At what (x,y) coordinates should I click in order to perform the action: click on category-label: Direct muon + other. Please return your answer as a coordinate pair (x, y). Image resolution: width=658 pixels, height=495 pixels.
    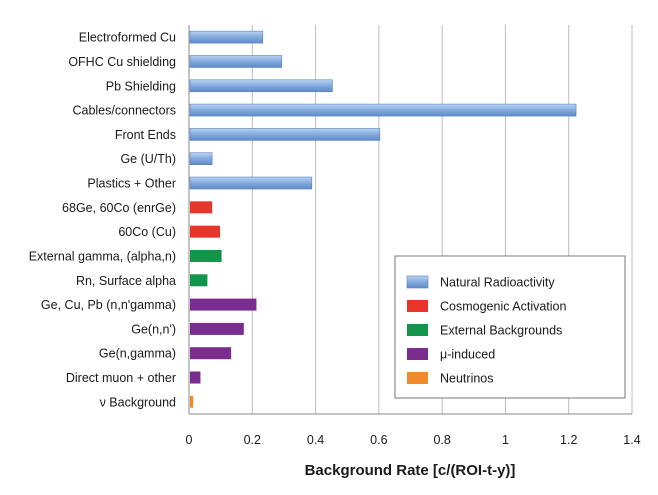
    Looking at the image, I should click on (121, 378).